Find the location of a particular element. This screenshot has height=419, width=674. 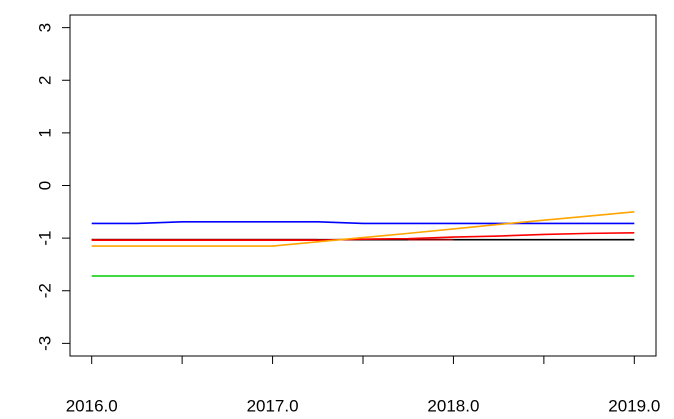

x-tick-label: 2016.0 is located at coordinates (92, 405).